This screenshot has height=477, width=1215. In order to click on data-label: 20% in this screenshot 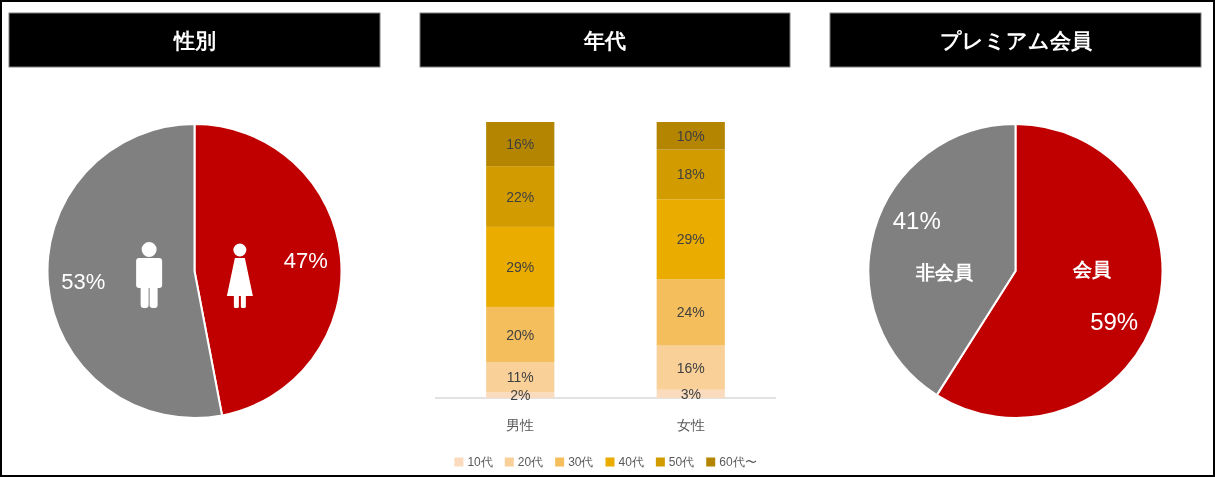, I will do `click(520, 334)`.